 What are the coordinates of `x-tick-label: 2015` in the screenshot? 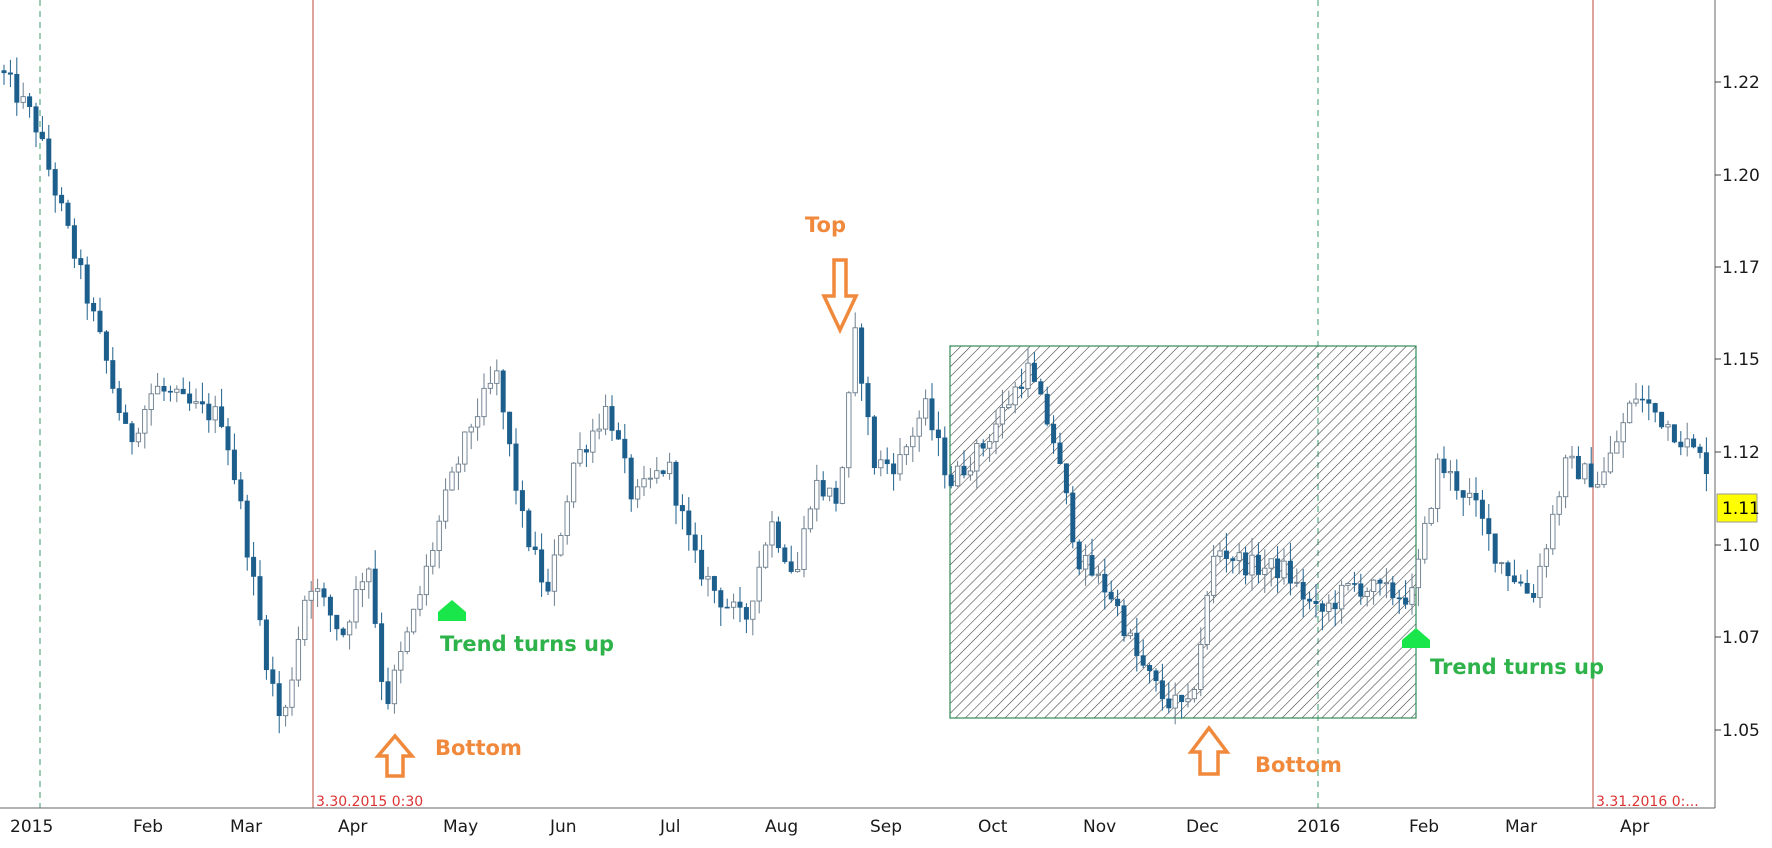 It's located at (31, 827).